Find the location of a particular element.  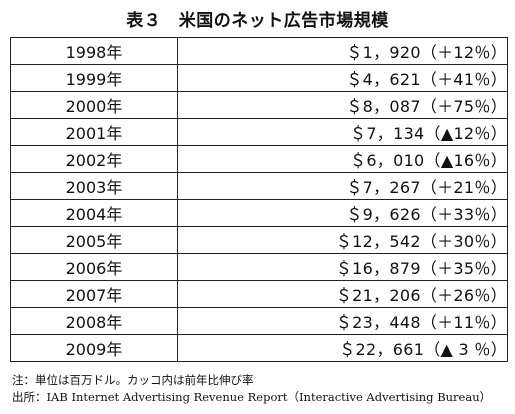

value-cell: ＄7，267（＋21％） is located at coordinates (342, 186).